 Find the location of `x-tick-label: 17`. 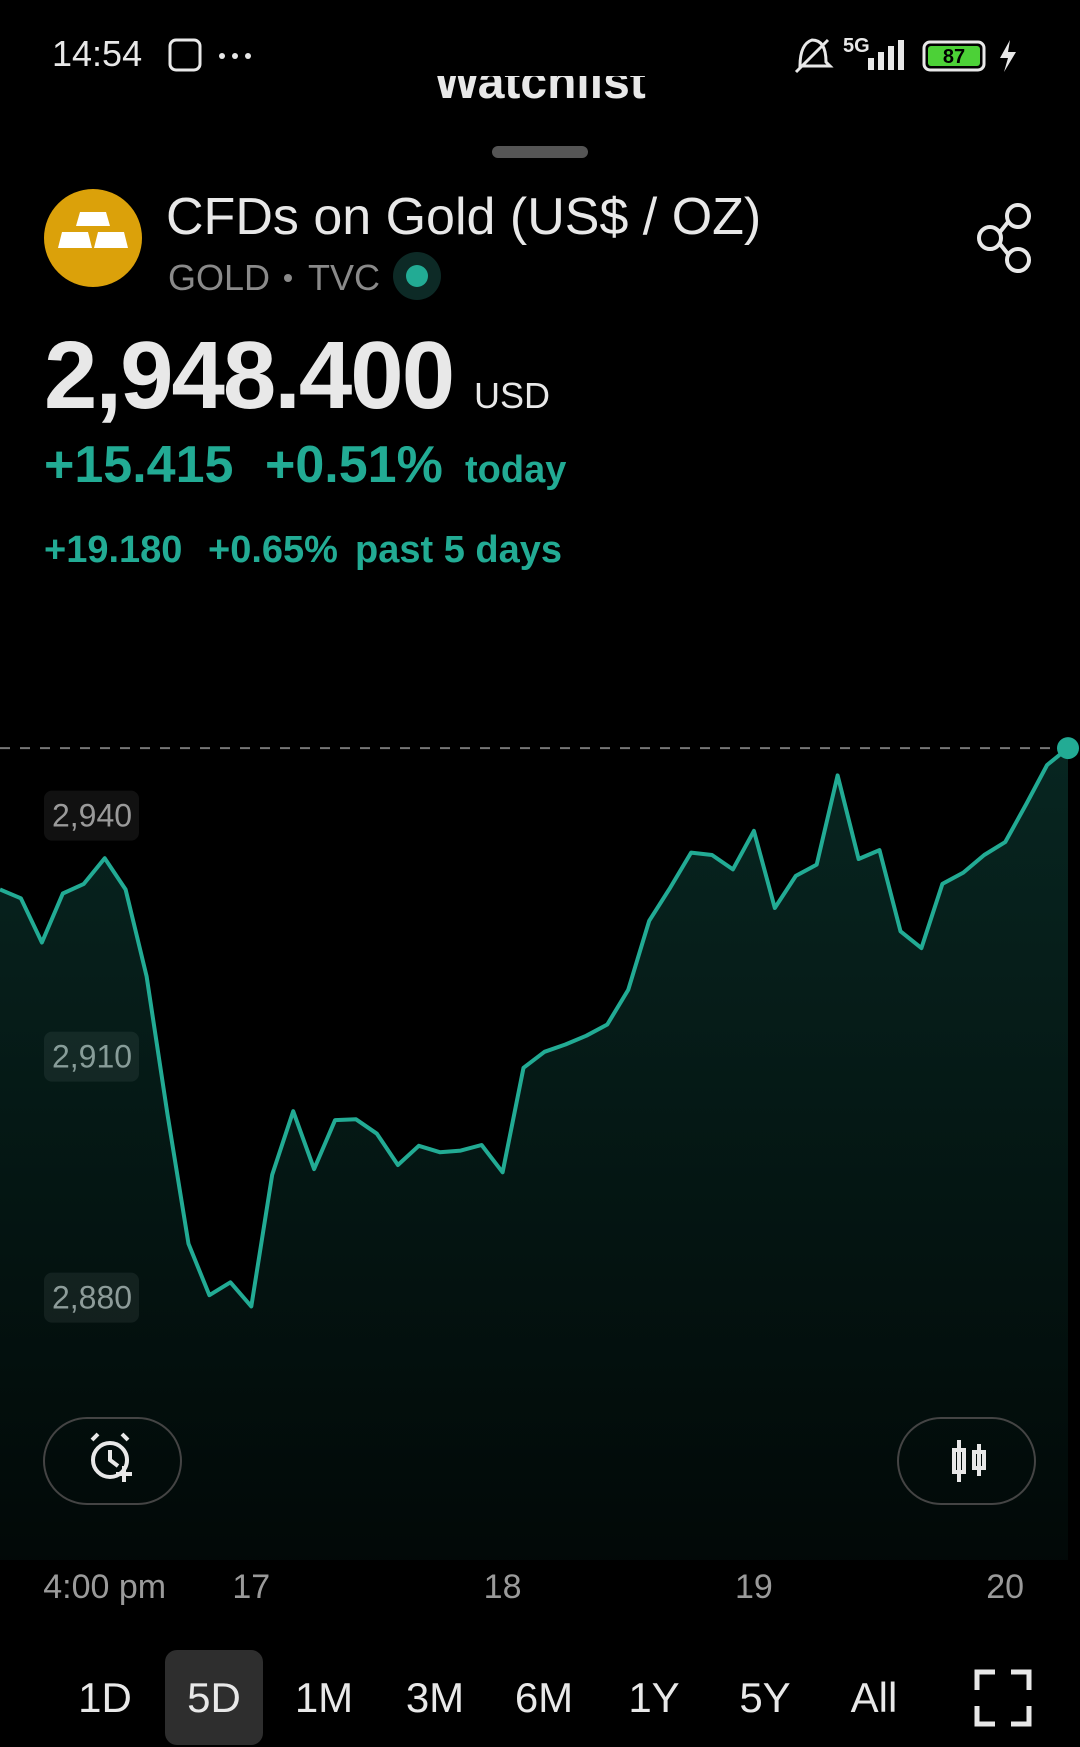

x-tick-label: 17 is located at coordinates (251, 1587).